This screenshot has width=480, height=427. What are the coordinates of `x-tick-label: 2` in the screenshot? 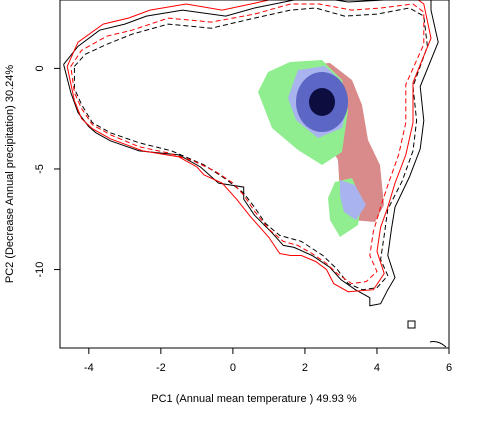 It's located at (305, 368).